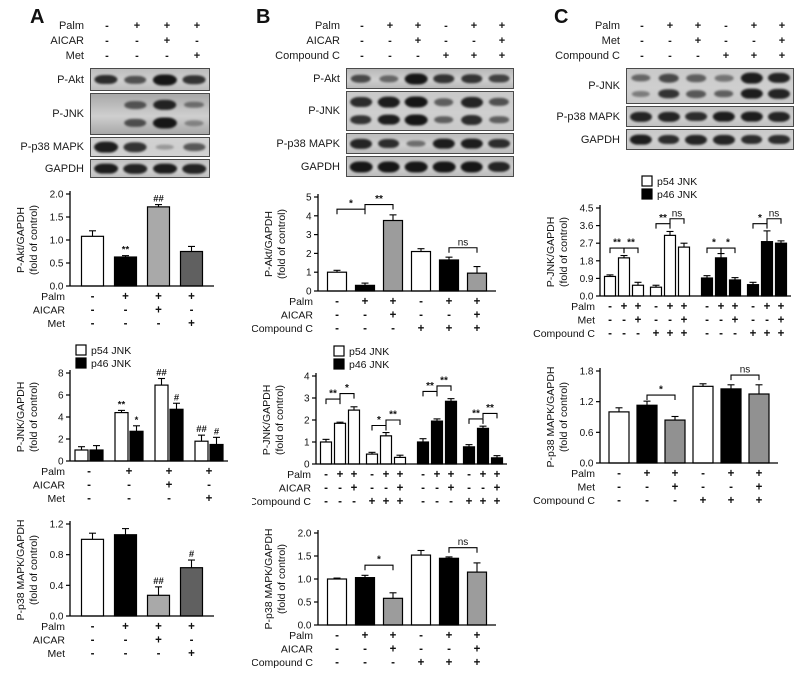  I want to click on treatment-row: Palm - + + +, so click(127, 25).